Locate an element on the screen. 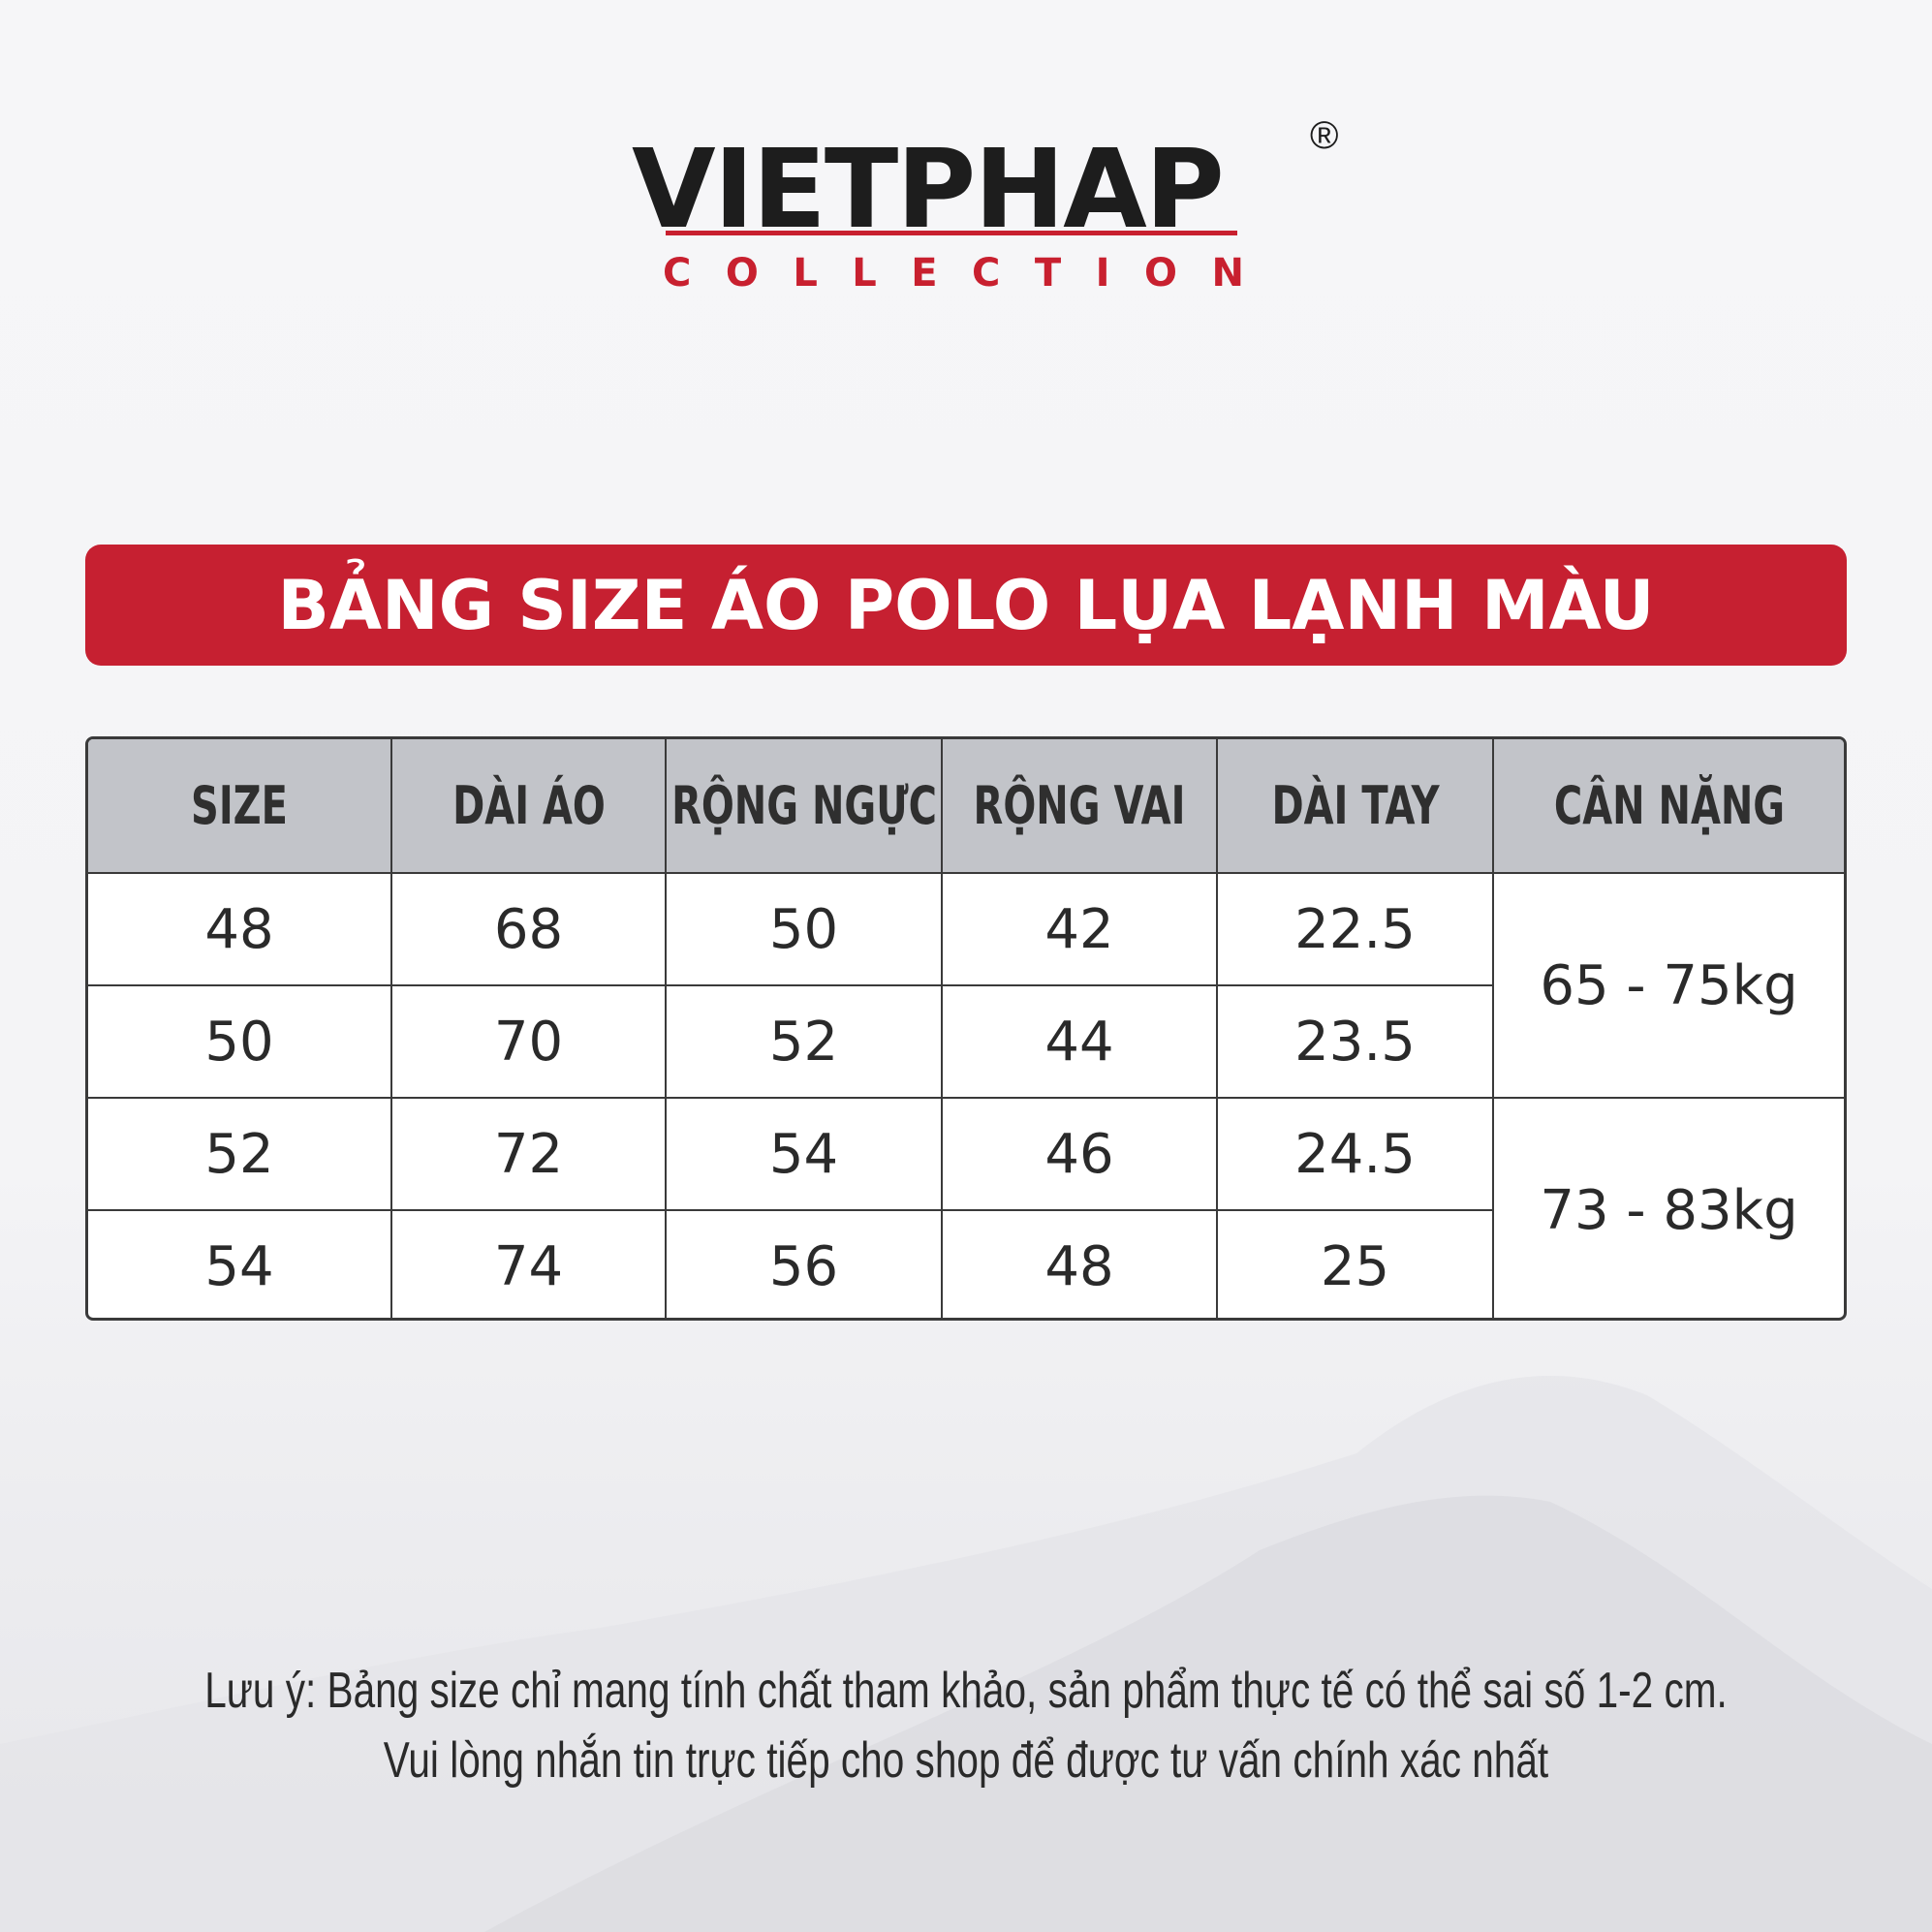  title-banner: BẢNG SIZE ÁO POLO LỤA LẠNH MÀU is located at coordinates (966, 605).